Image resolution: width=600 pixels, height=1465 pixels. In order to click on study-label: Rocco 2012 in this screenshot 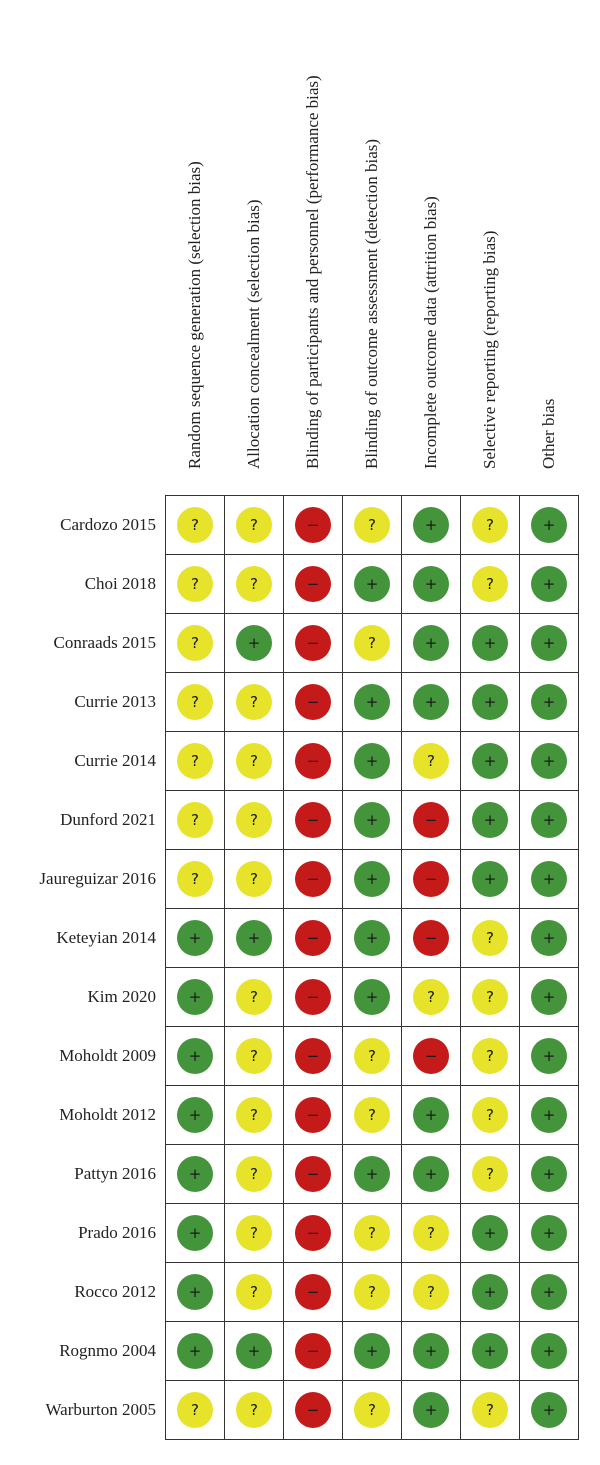, I will do `click(115, 1291)`.